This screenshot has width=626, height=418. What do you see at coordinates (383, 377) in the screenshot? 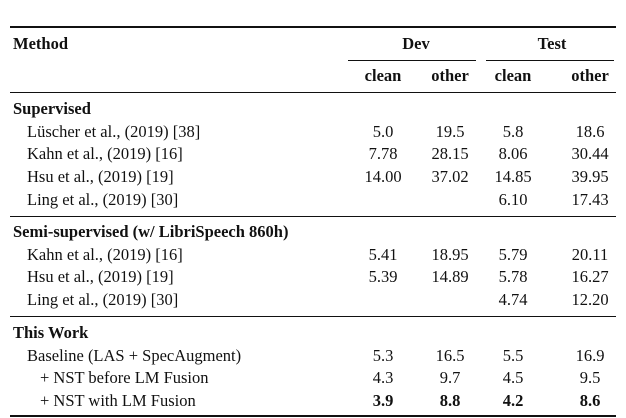
I see `wer-value: 4.3` at bounding box center [383, 377].